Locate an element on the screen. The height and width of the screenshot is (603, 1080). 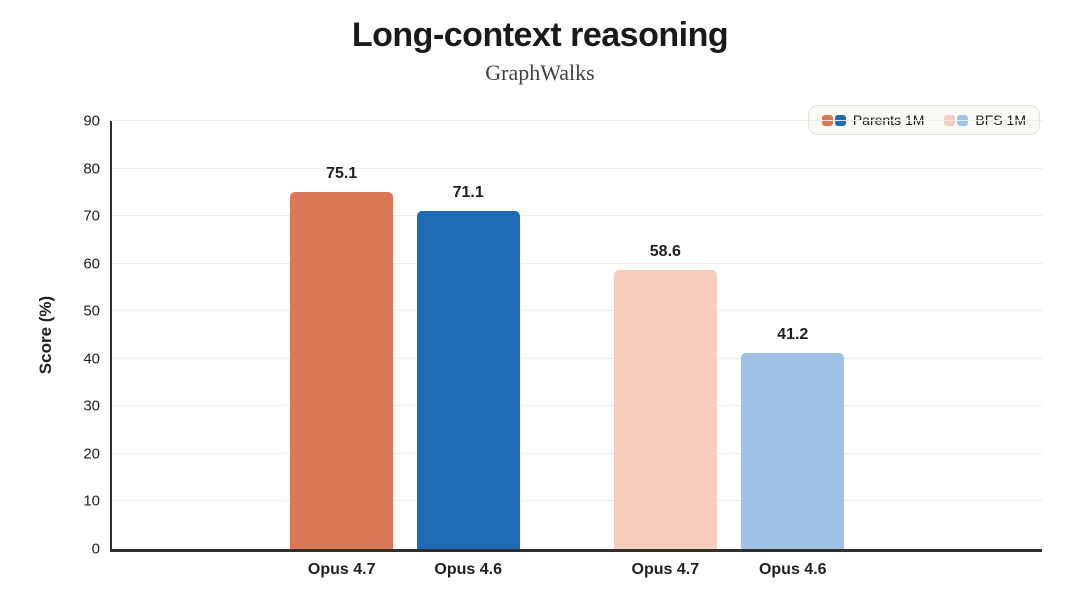
y-tick-label: 90 is located at coordinates (91, 121).